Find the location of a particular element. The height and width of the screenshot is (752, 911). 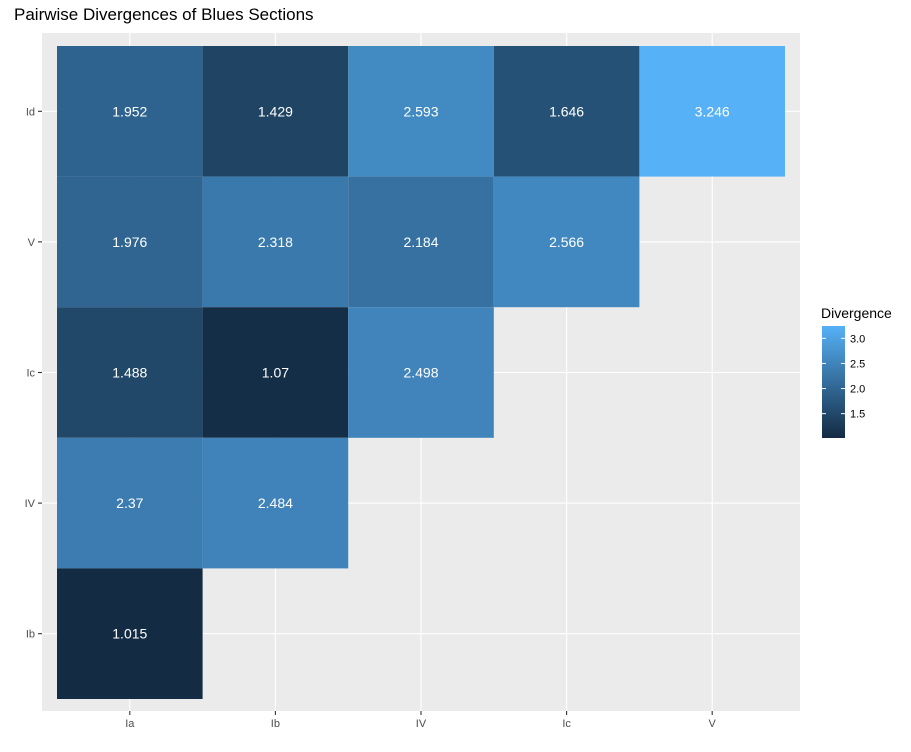

legend-tick-label: 2.5 is located at coordinates (857, 364).